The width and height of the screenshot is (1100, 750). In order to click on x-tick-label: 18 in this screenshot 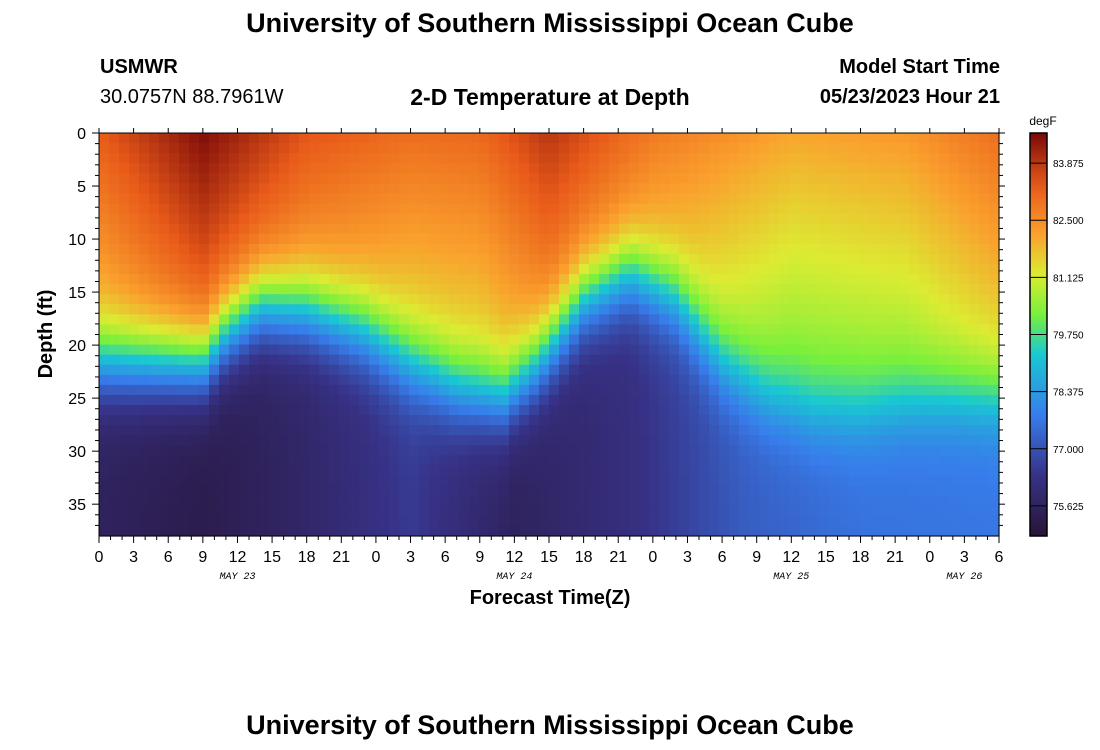, I will do `click(307, 557)`.